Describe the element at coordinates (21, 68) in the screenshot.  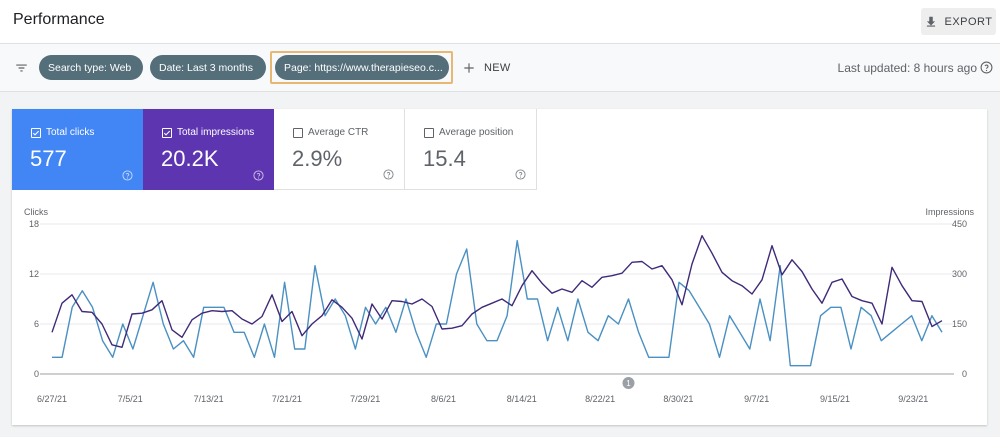
I see `filter-icon` at that location.